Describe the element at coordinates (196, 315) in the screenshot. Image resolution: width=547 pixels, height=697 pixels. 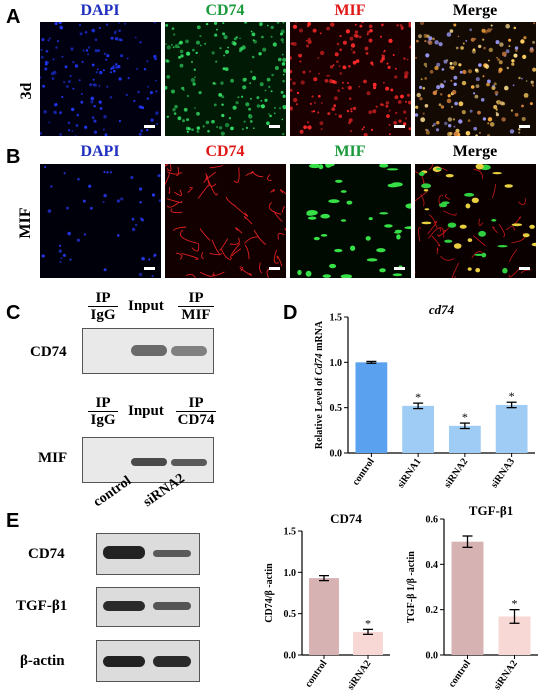
I see `mif-label: MIF` at that location.